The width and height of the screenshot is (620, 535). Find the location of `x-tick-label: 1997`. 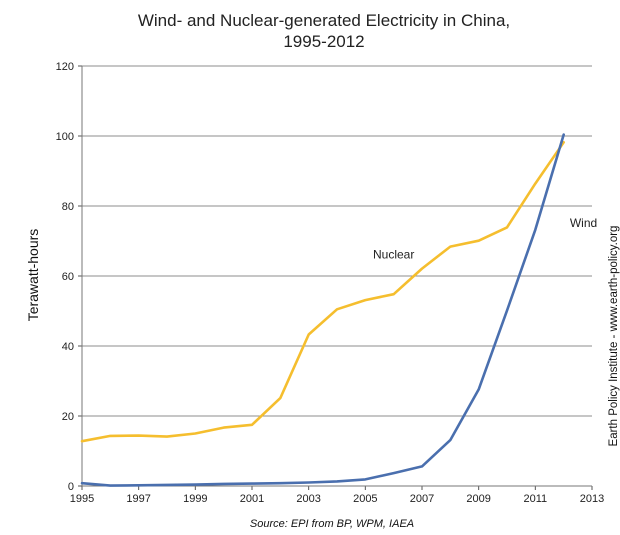

x-tick-label: 1997 is located at coordinates (138, 499).